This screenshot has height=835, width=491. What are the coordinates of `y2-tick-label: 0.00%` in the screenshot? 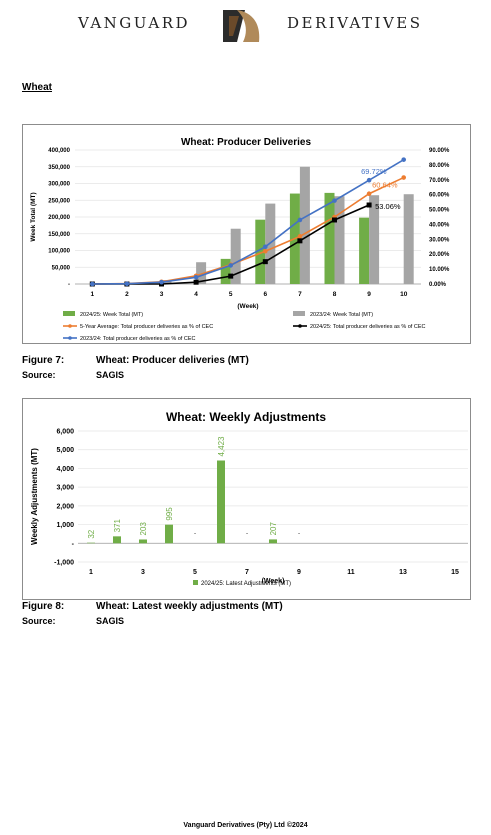 It's located at (438, 285).